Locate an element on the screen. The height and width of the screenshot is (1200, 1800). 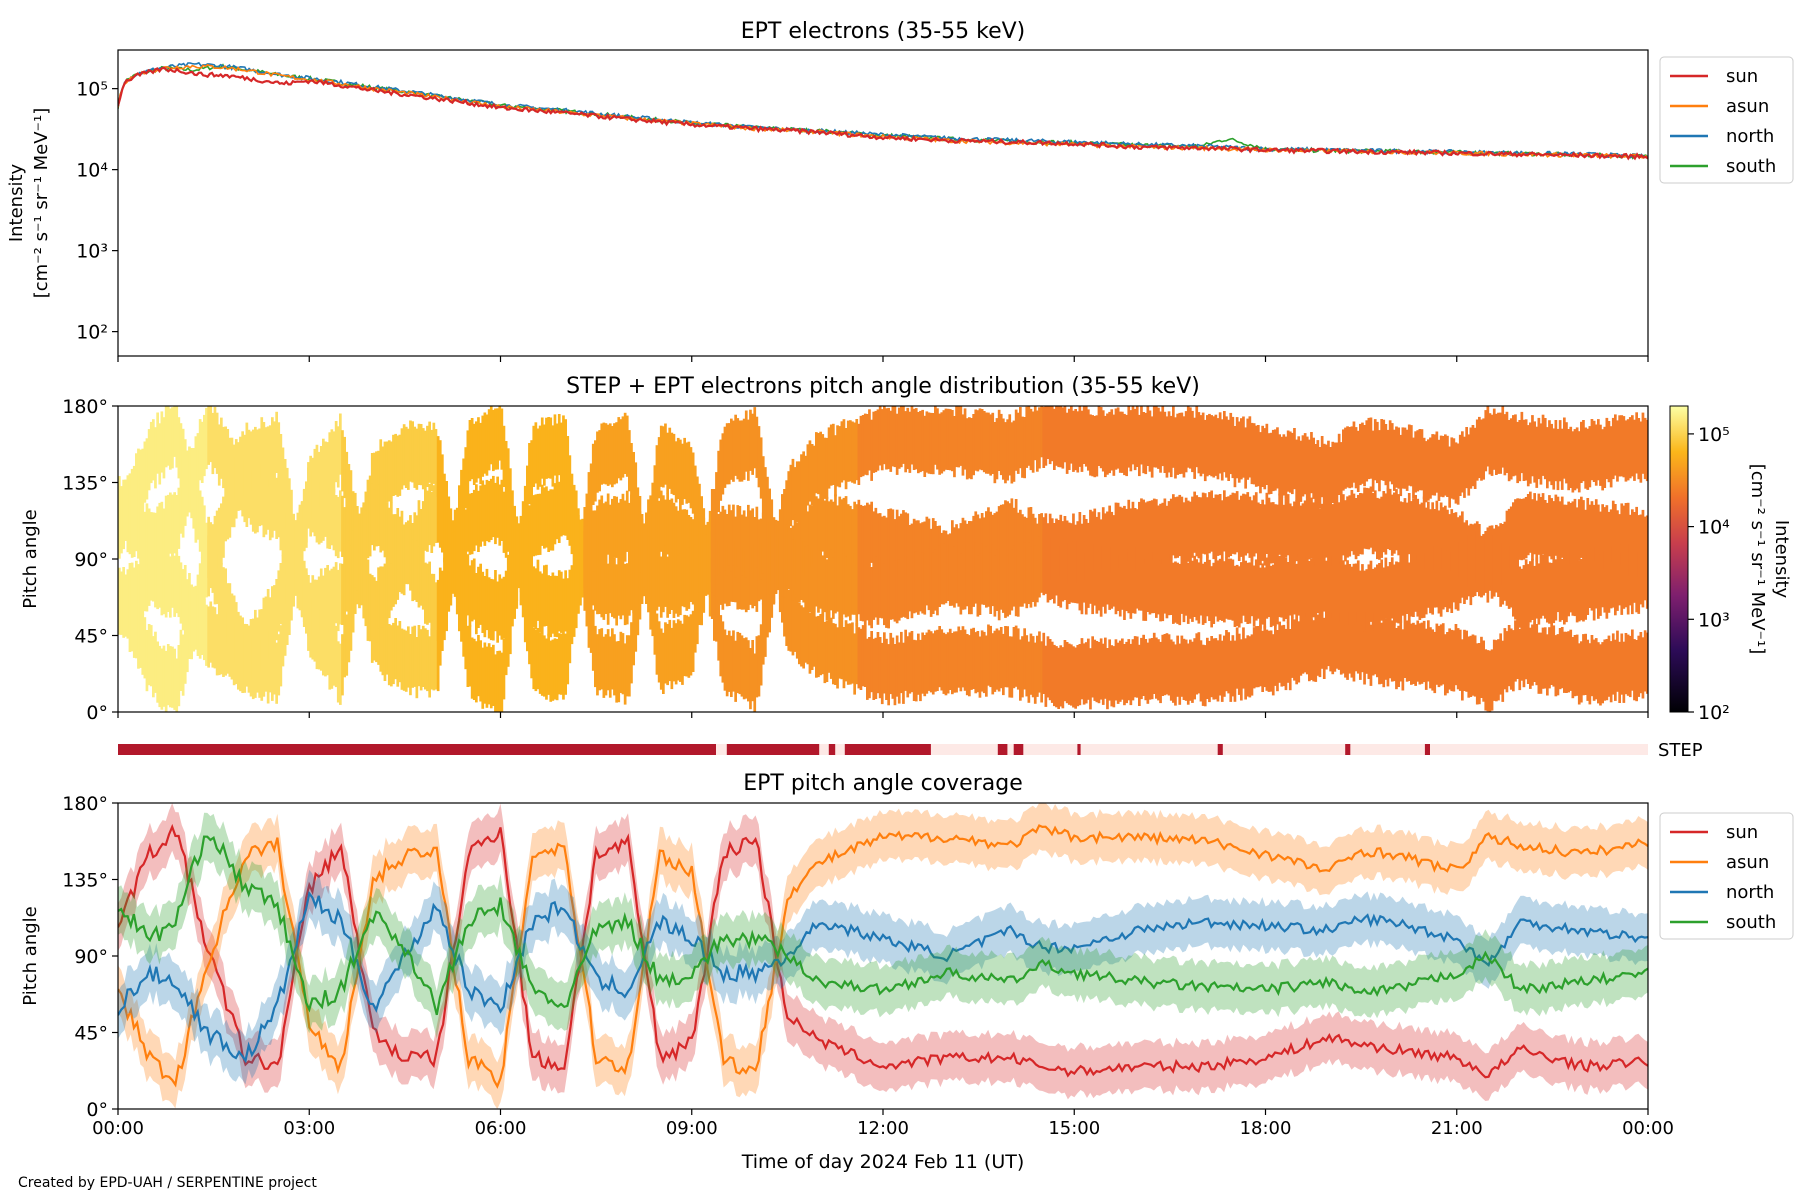
panel2-y-ticks: 0°45°90°135°180° is located at coordinates (90, 560).